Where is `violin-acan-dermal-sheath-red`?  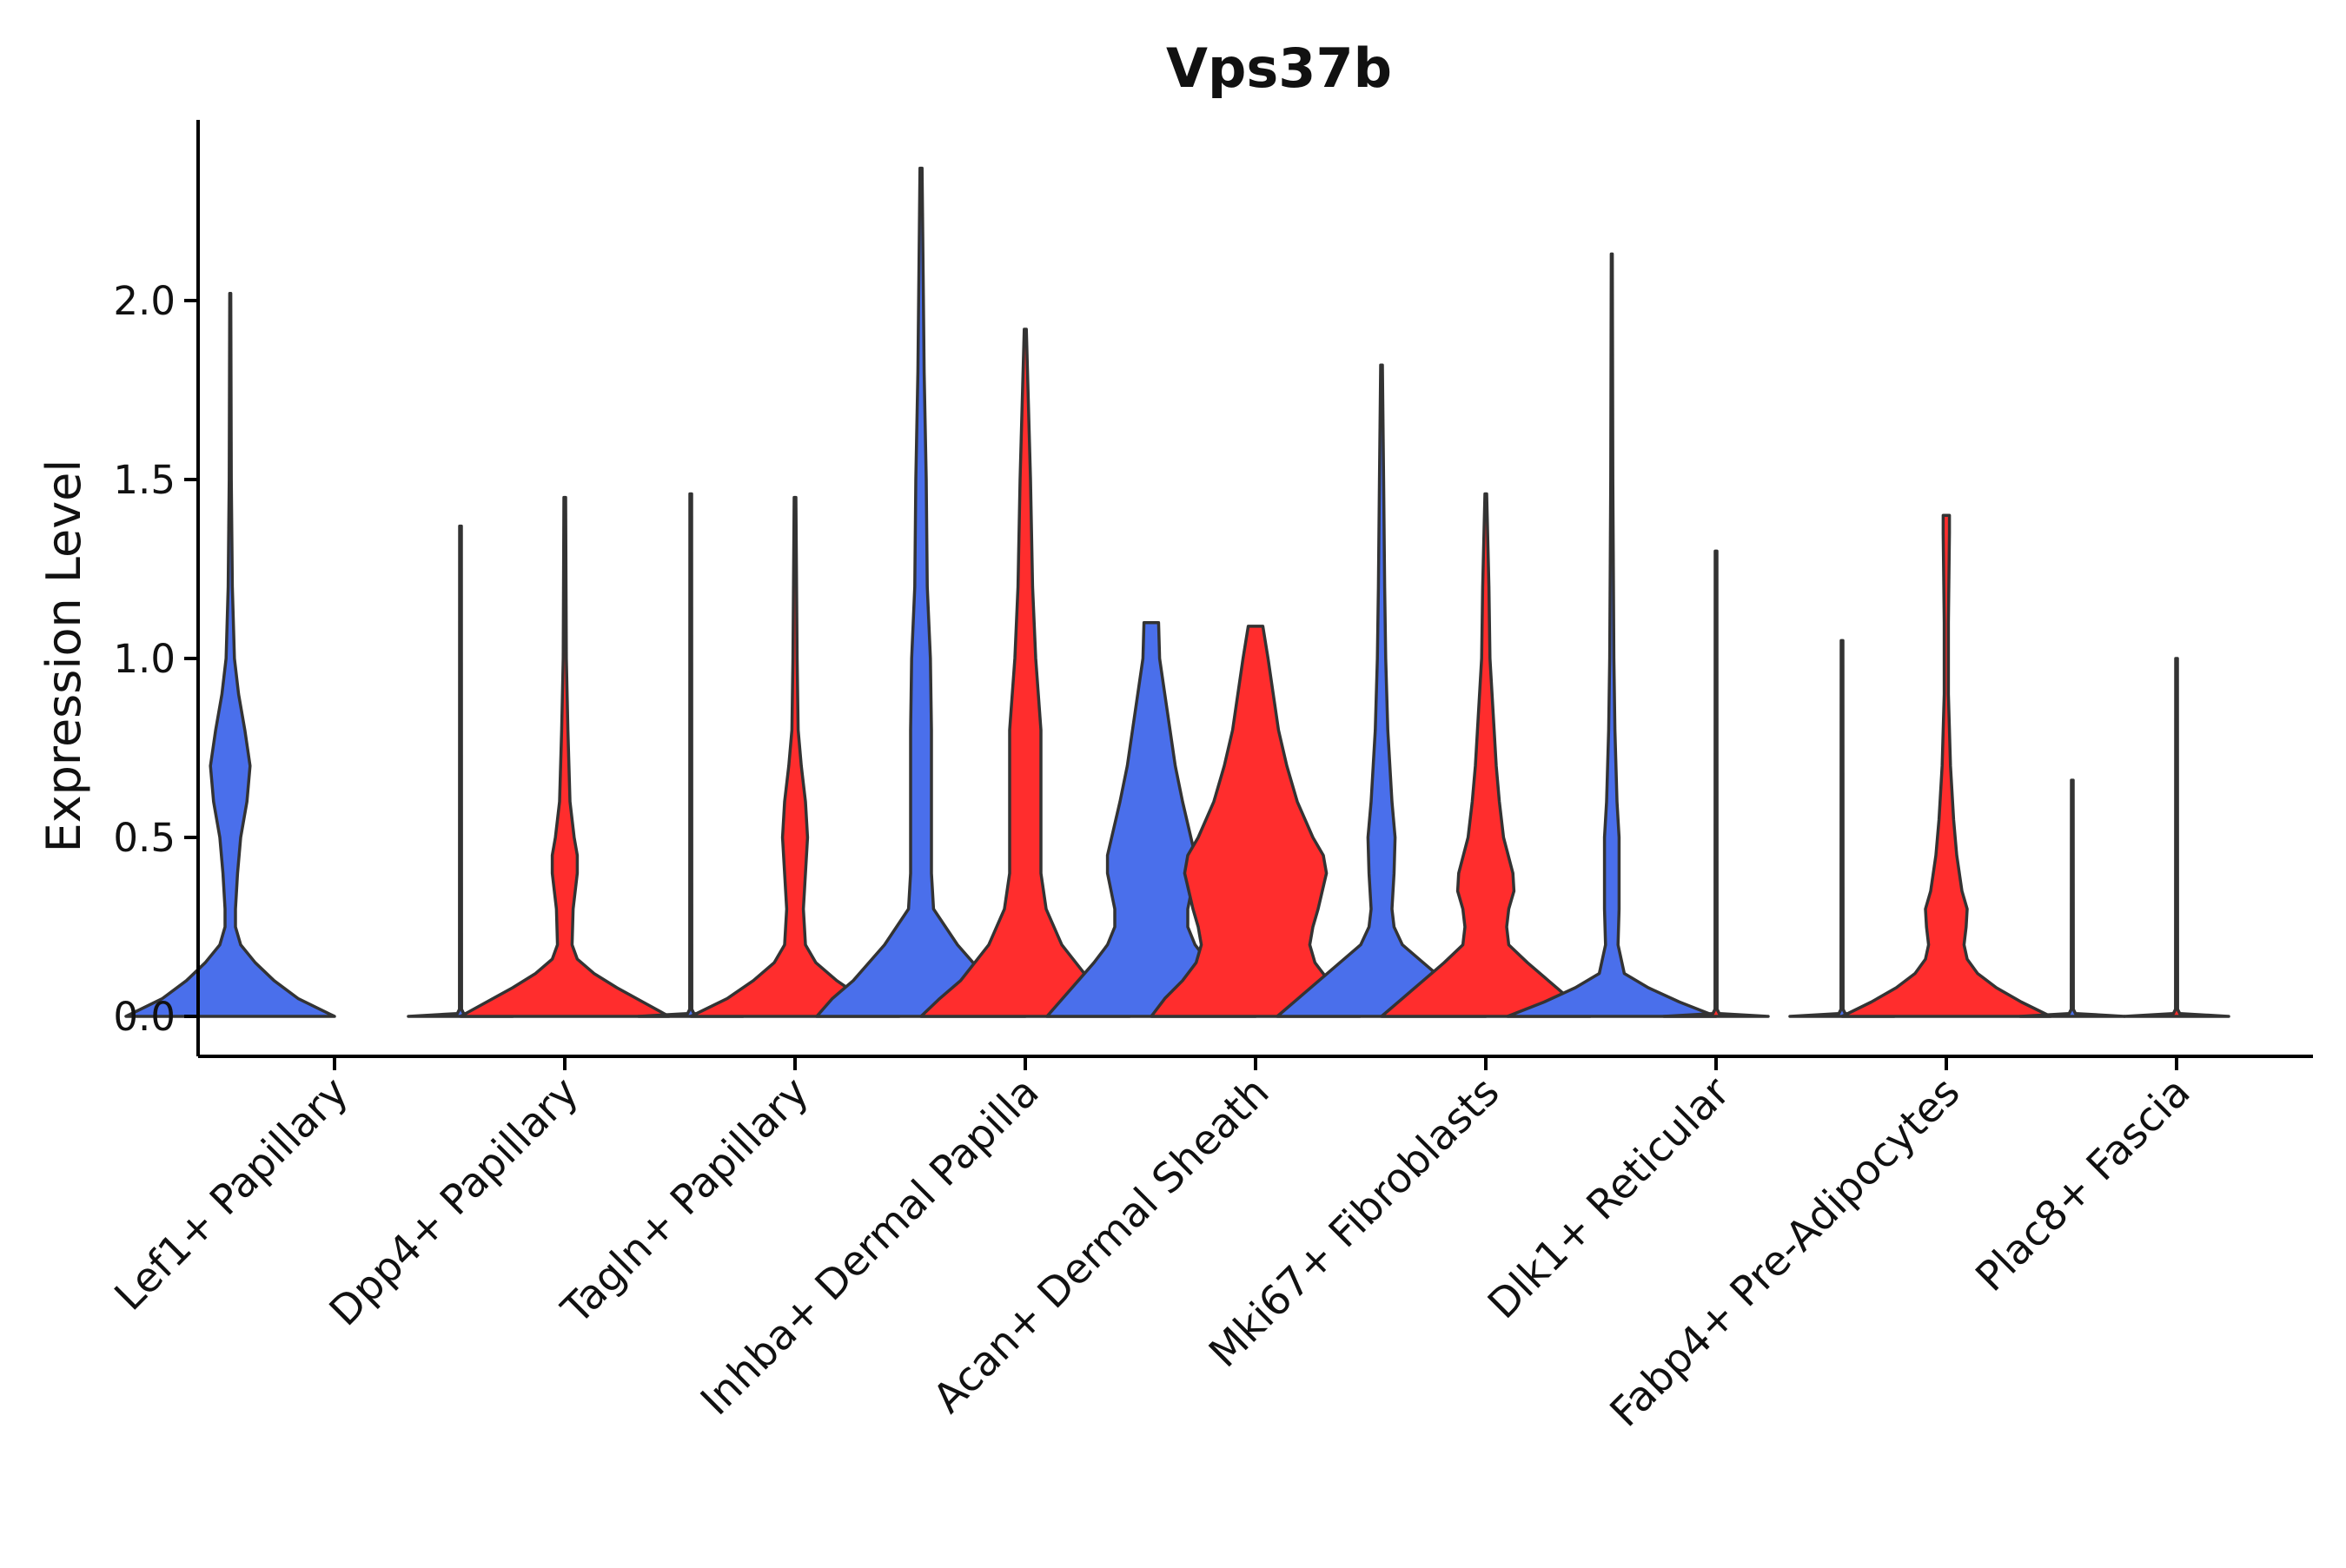 violin-acan-dermal-sheath-red is located at coordinates (1256, 821).